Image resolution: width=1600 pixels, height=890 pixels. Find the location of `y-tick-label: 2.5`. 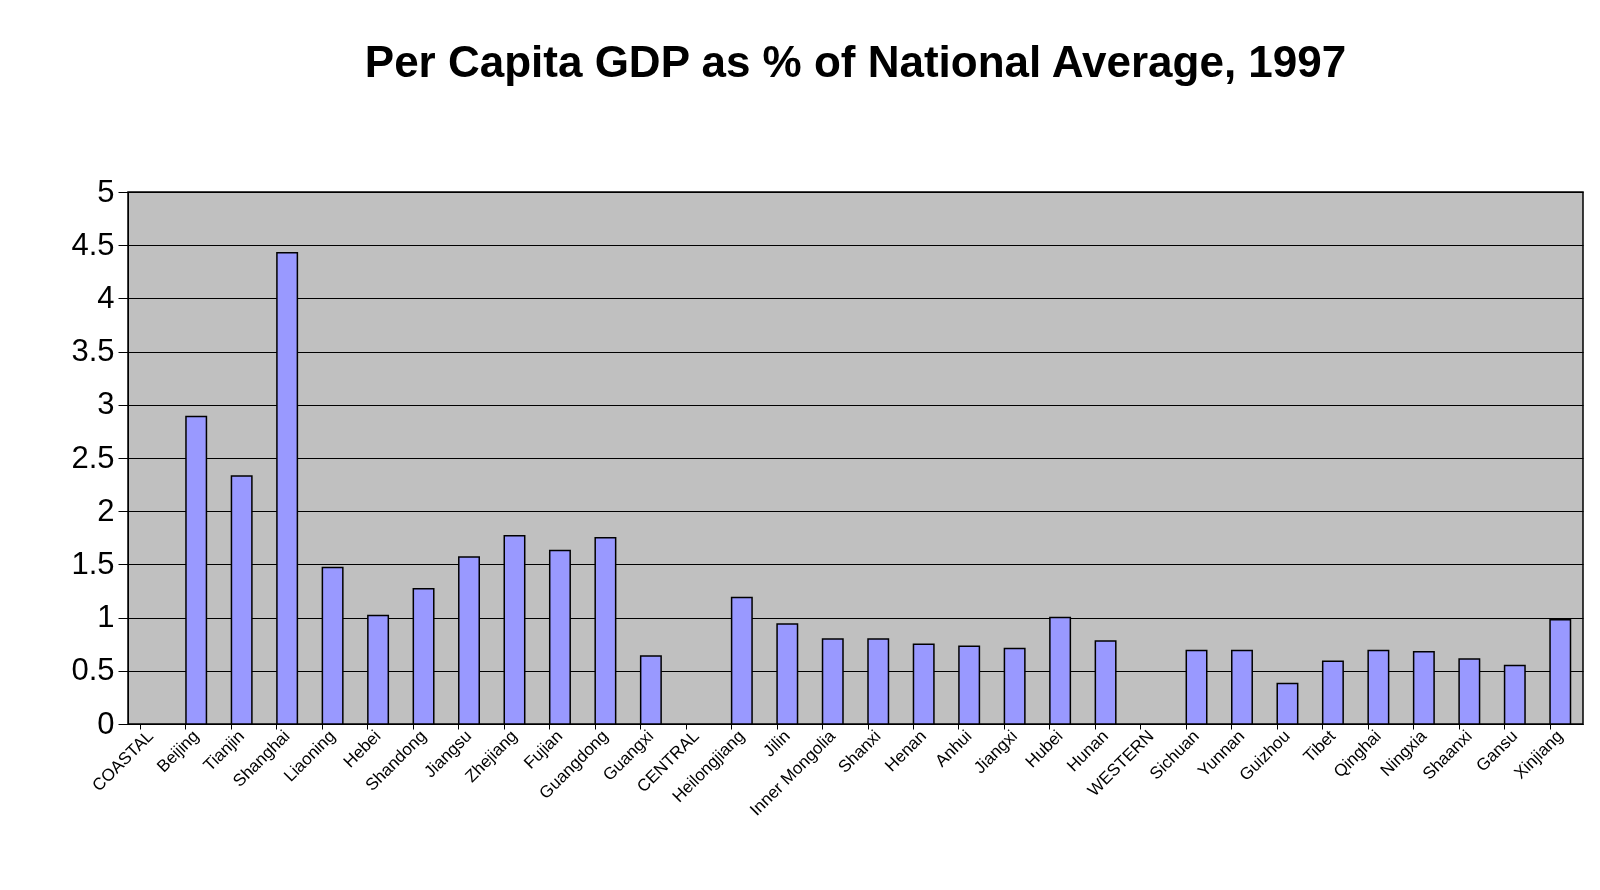

y-tick-label: 2.5 is located at coordinates (93, 457).